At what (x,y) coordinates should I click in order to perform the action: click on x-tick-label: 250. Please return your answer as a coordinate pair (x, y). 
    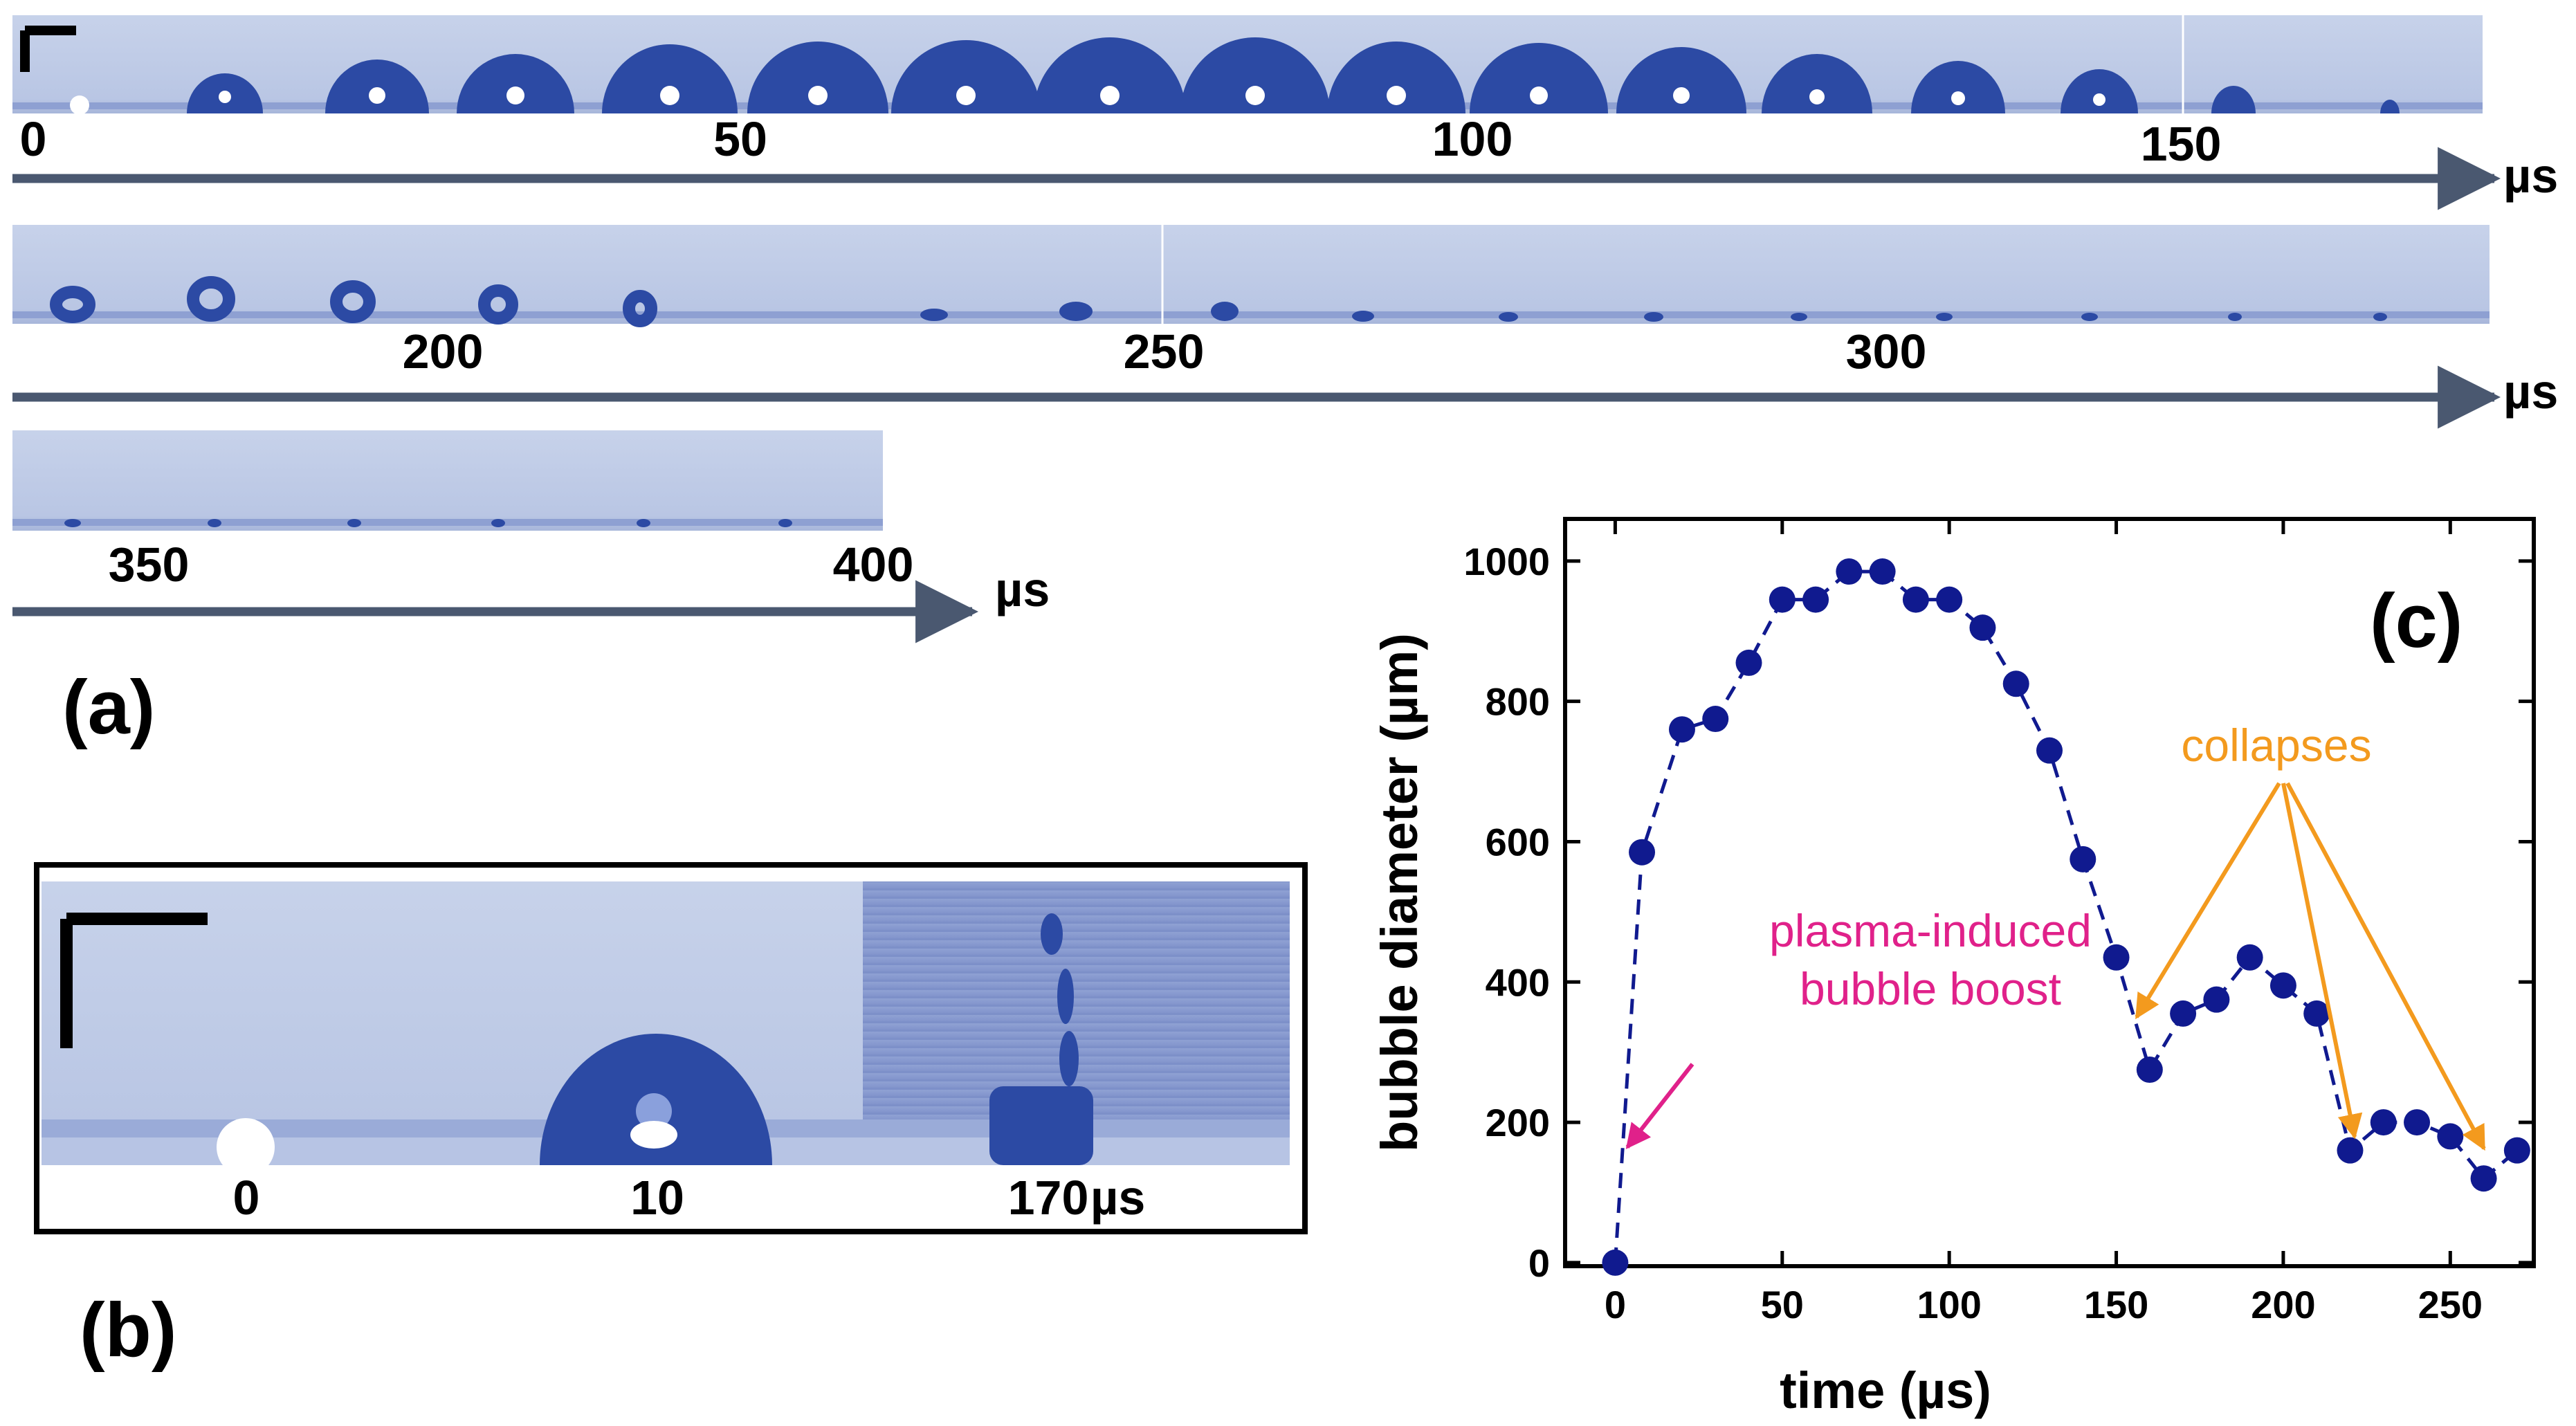
    Looking at the image, I should click on (2451, 1304).